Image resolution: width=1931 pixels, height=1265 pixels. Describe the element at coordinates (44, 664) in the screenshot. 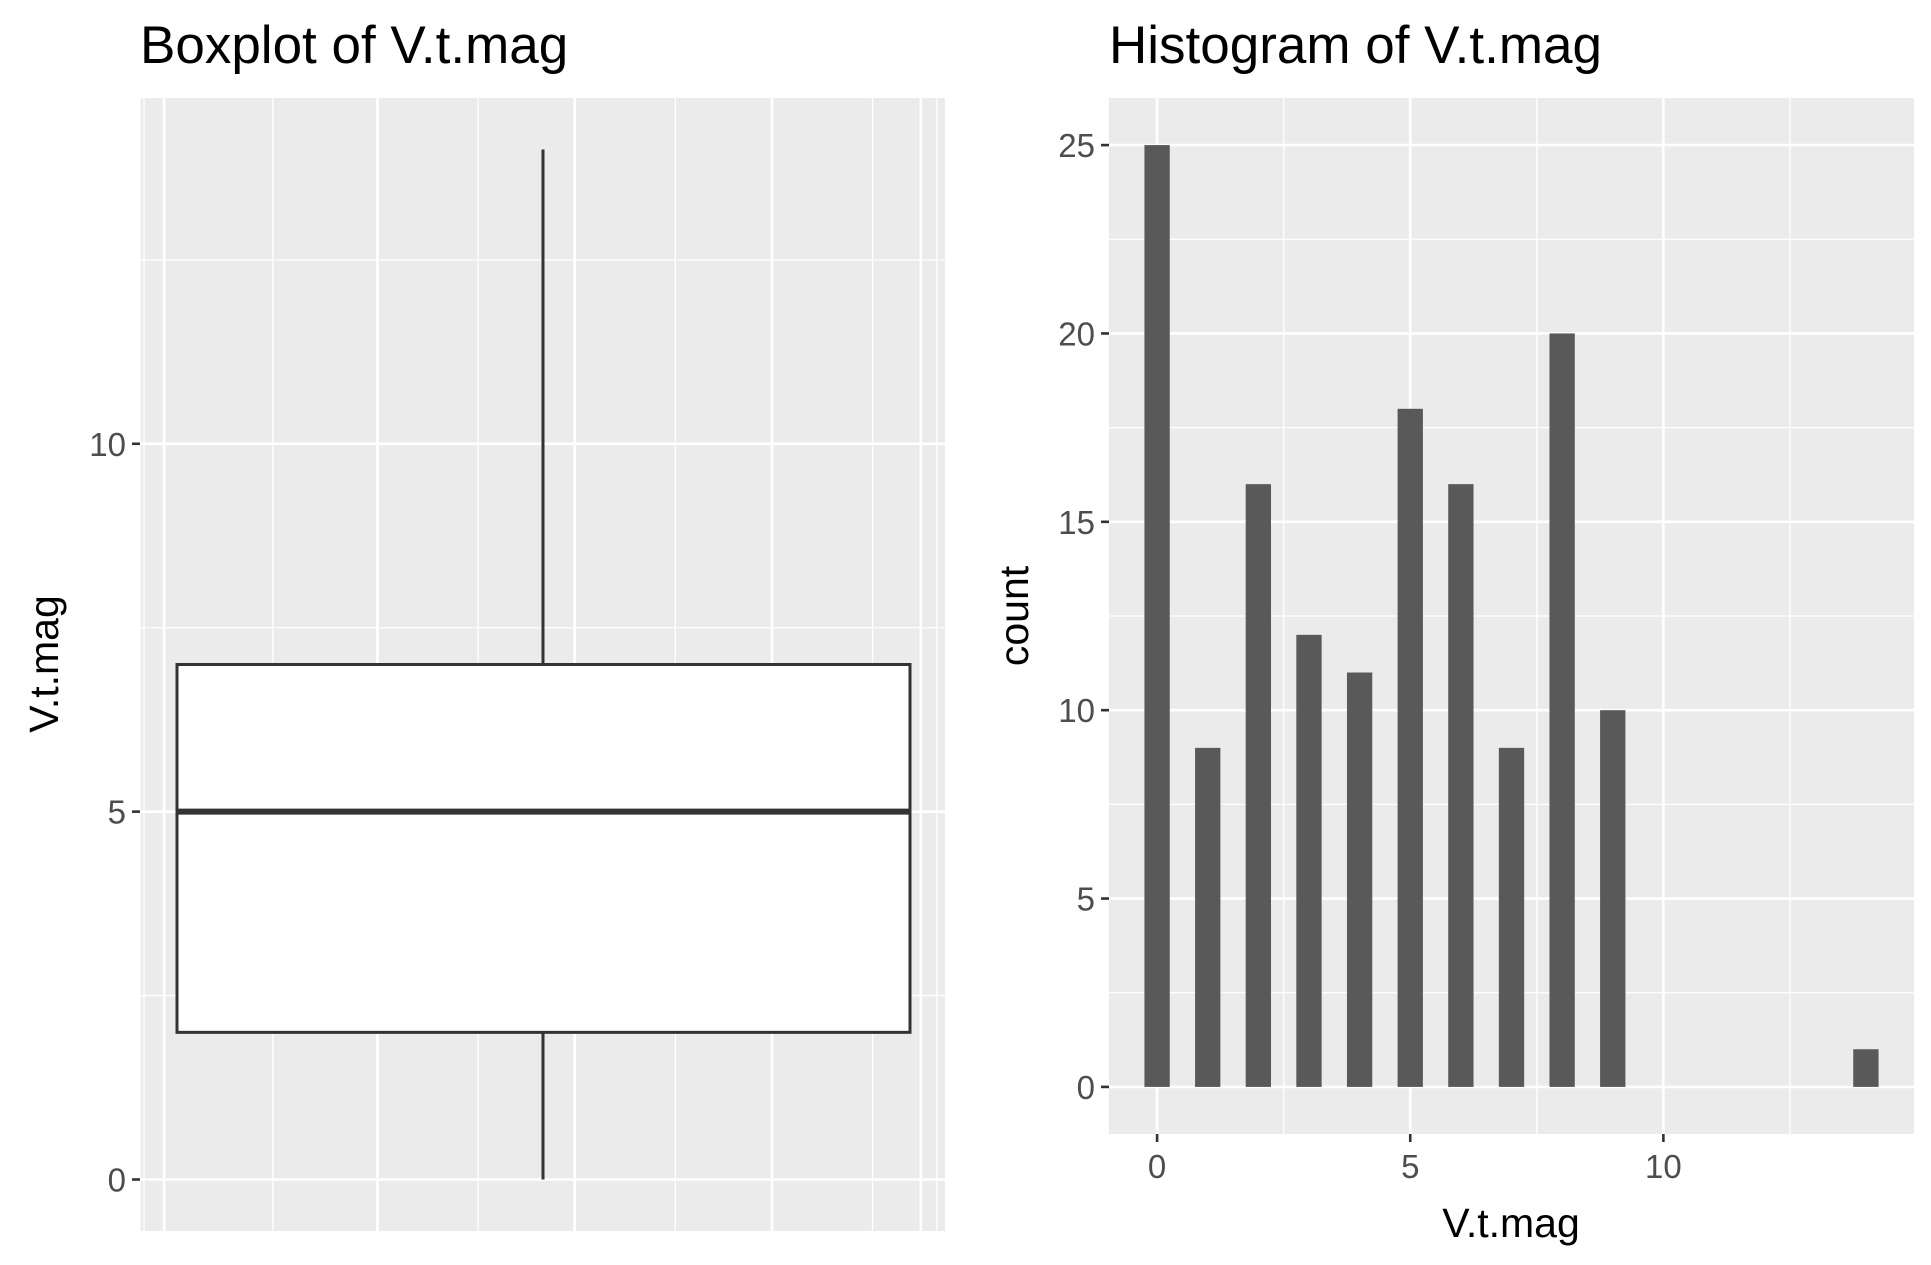

I see `boxplot-y-axis-title: V.t.mag` at that location.